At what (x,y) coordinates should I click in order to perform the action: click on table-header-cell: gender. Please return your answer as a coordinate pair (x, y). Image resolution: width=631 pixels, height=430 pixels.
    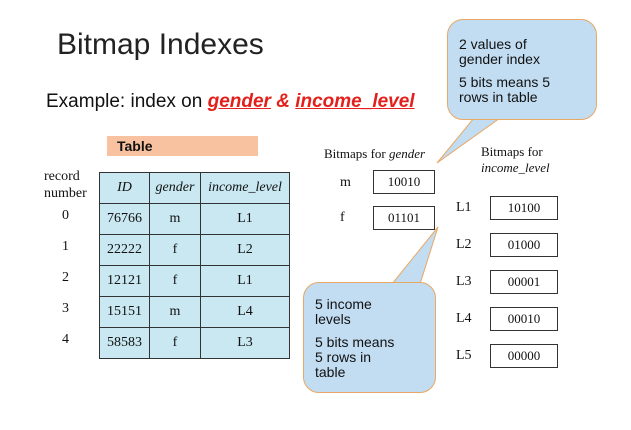
    Looking at the image, I should click on (175, 188).